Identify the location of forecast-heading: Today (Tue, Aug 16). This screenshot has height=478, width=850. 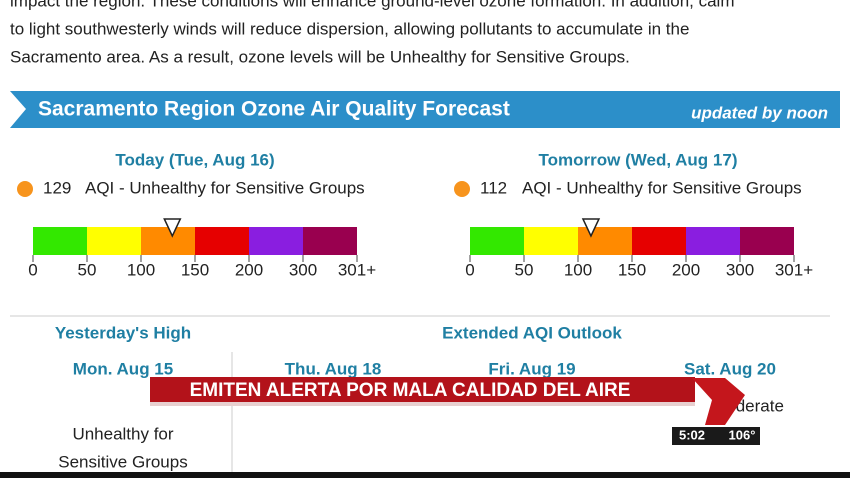
(194, 159).